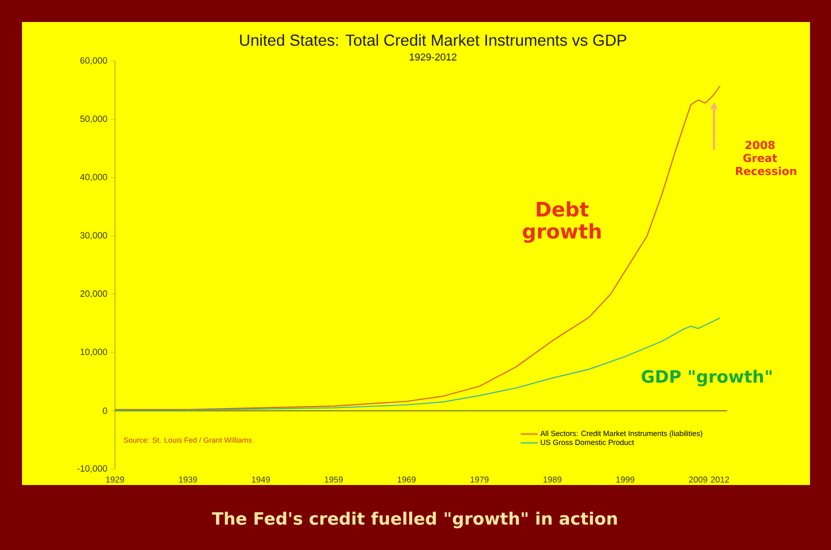 This screenshot has width=831, height=550. What do you see at coordinates (479, 479) in the screenshot?
I see `x-tick-label: 1979` at bounding box center [479, 479].